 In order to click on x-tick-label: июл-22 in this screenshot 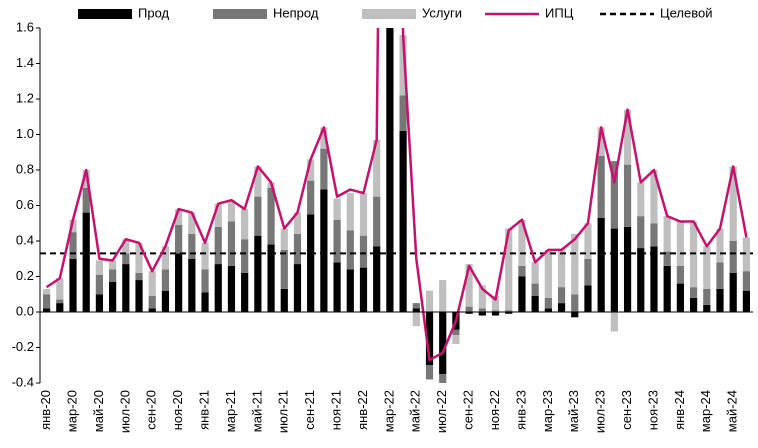, I will do `click(441, 411)`.